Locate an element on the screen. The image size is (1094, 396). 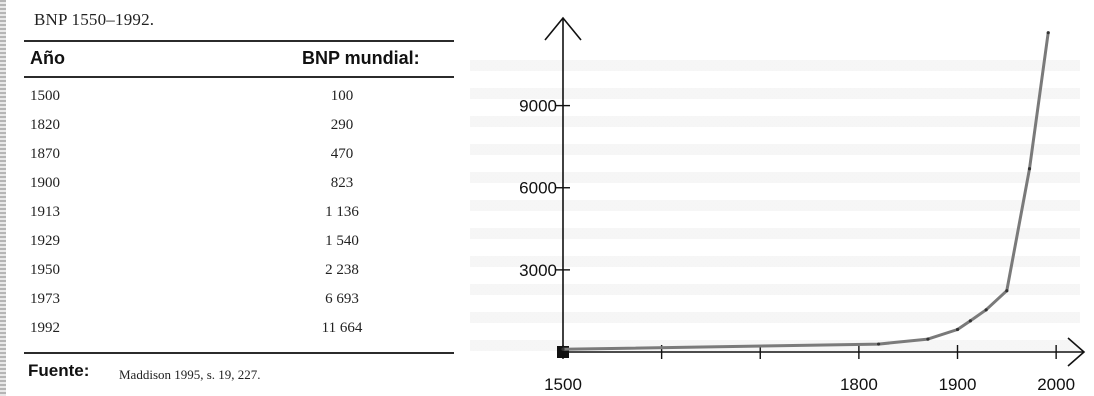
table-row: 1870 470 is located at coordinates (232, 161).